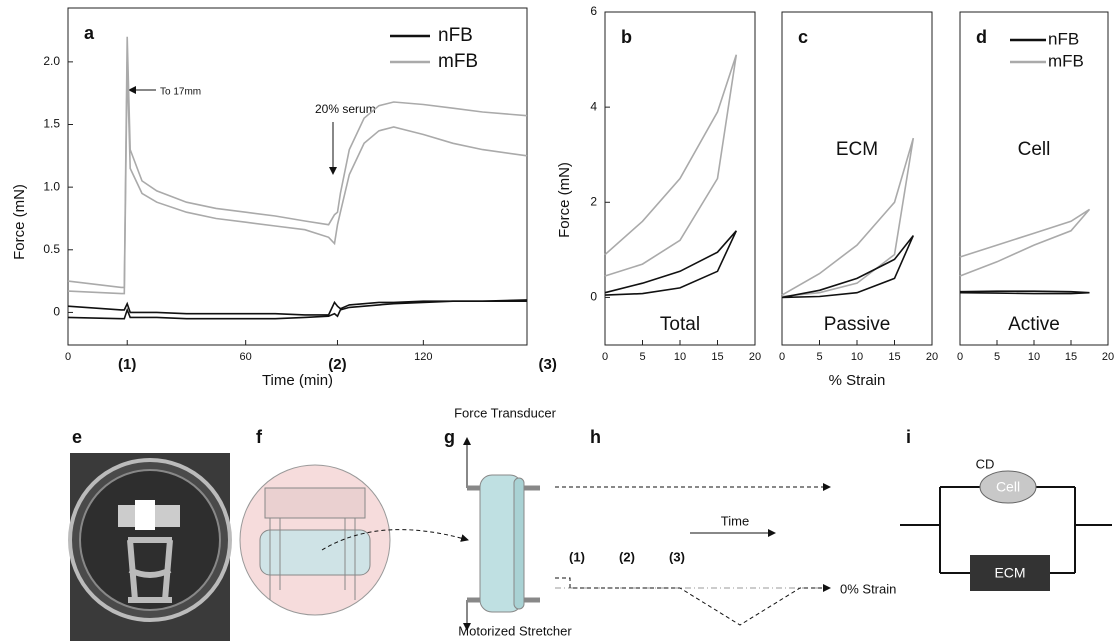 The width and height of the screenshot is (1119, 643). I want to click on panel-label: i, so click(908, 437).